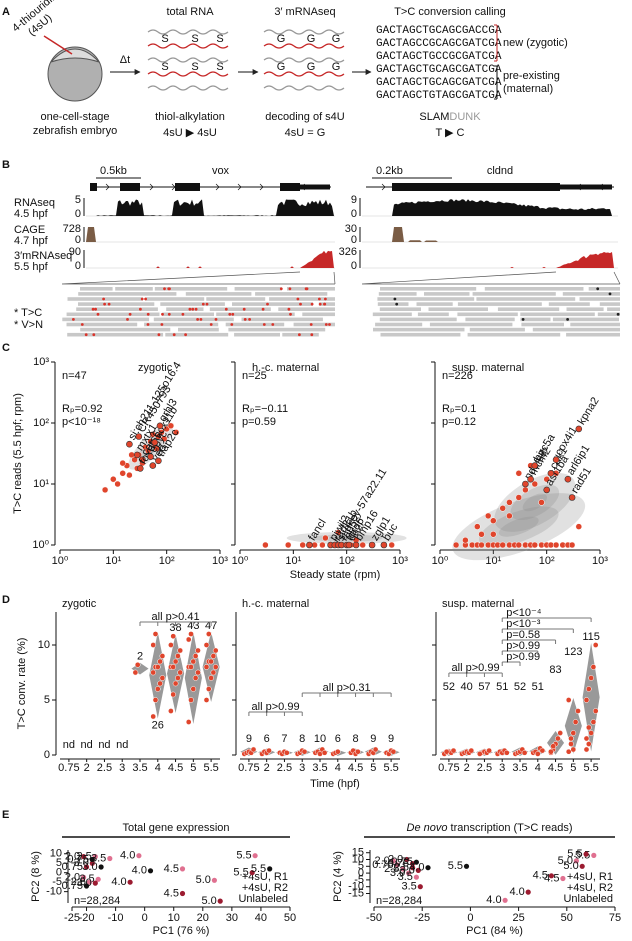  I want to click on point-label: 4.0, so click(118, 882).